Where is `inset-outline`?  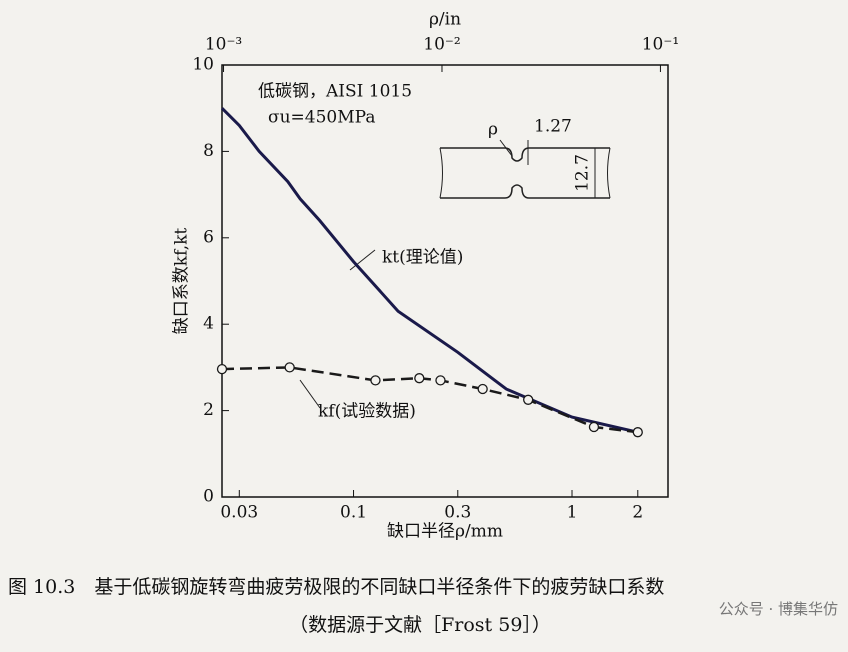
inset-outline is located at coordinates (525, 173).